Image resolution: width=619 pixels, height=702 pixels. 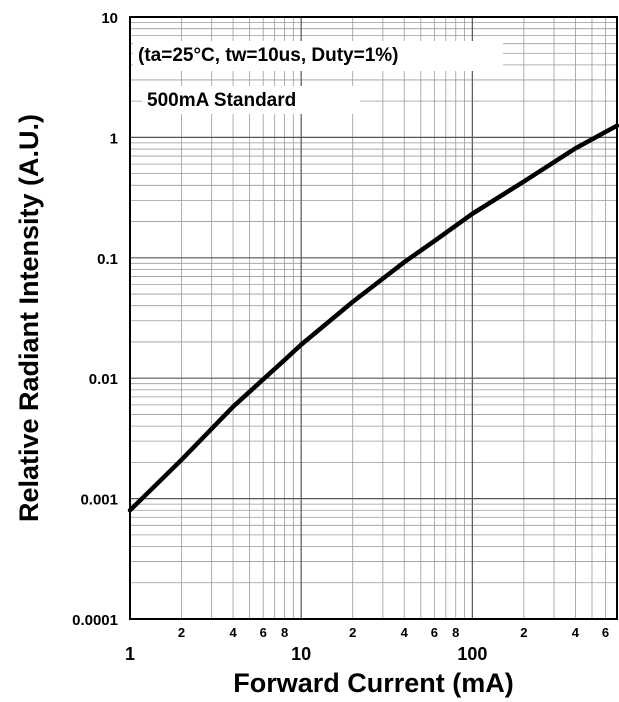 I want to click on y-tick-label: 10, so click(x=109, y=18).